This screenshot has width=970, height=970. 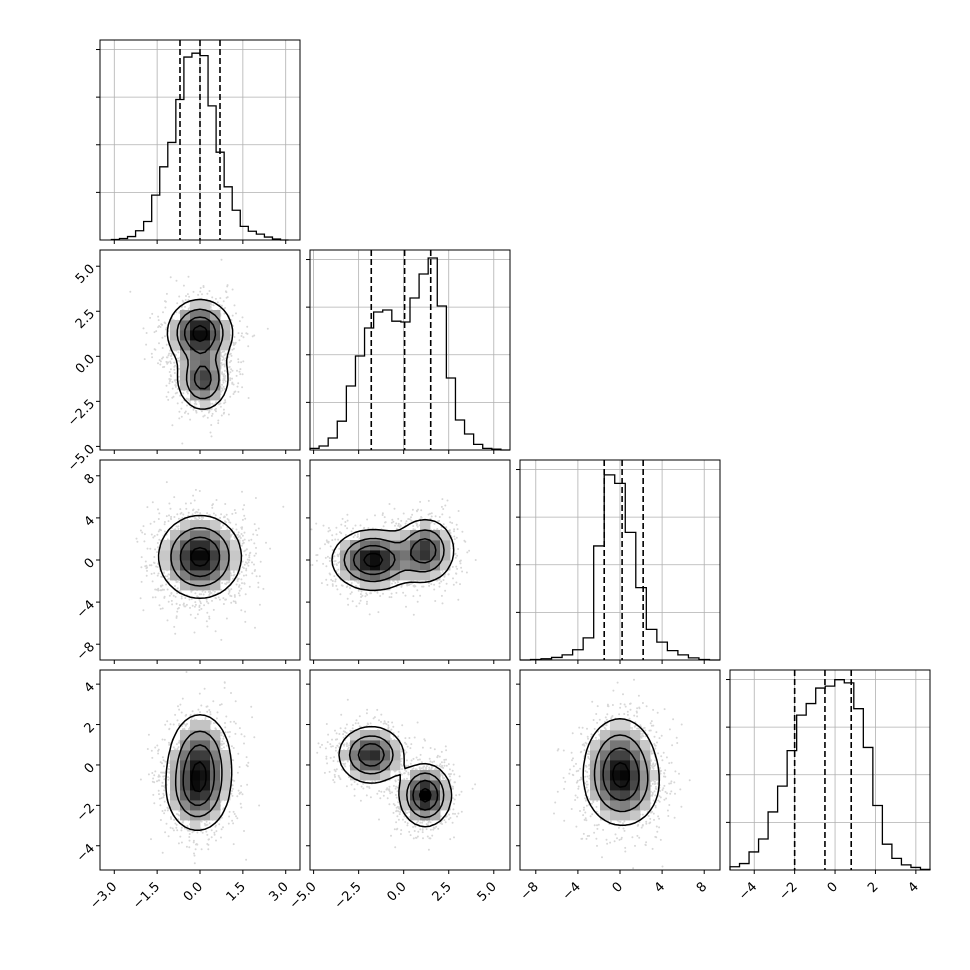 I want to click on x-tick-label: −3.0, so click(x=103, y=895).